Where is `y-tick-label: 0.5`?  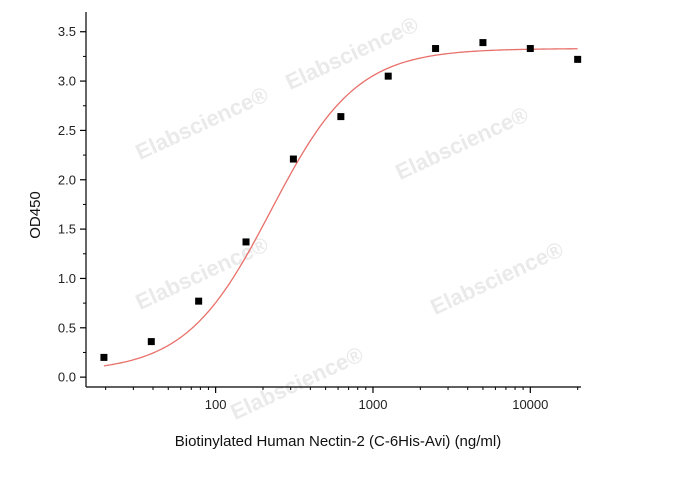 y-tick-label: 0.5 is located at coordinates (67, 327).